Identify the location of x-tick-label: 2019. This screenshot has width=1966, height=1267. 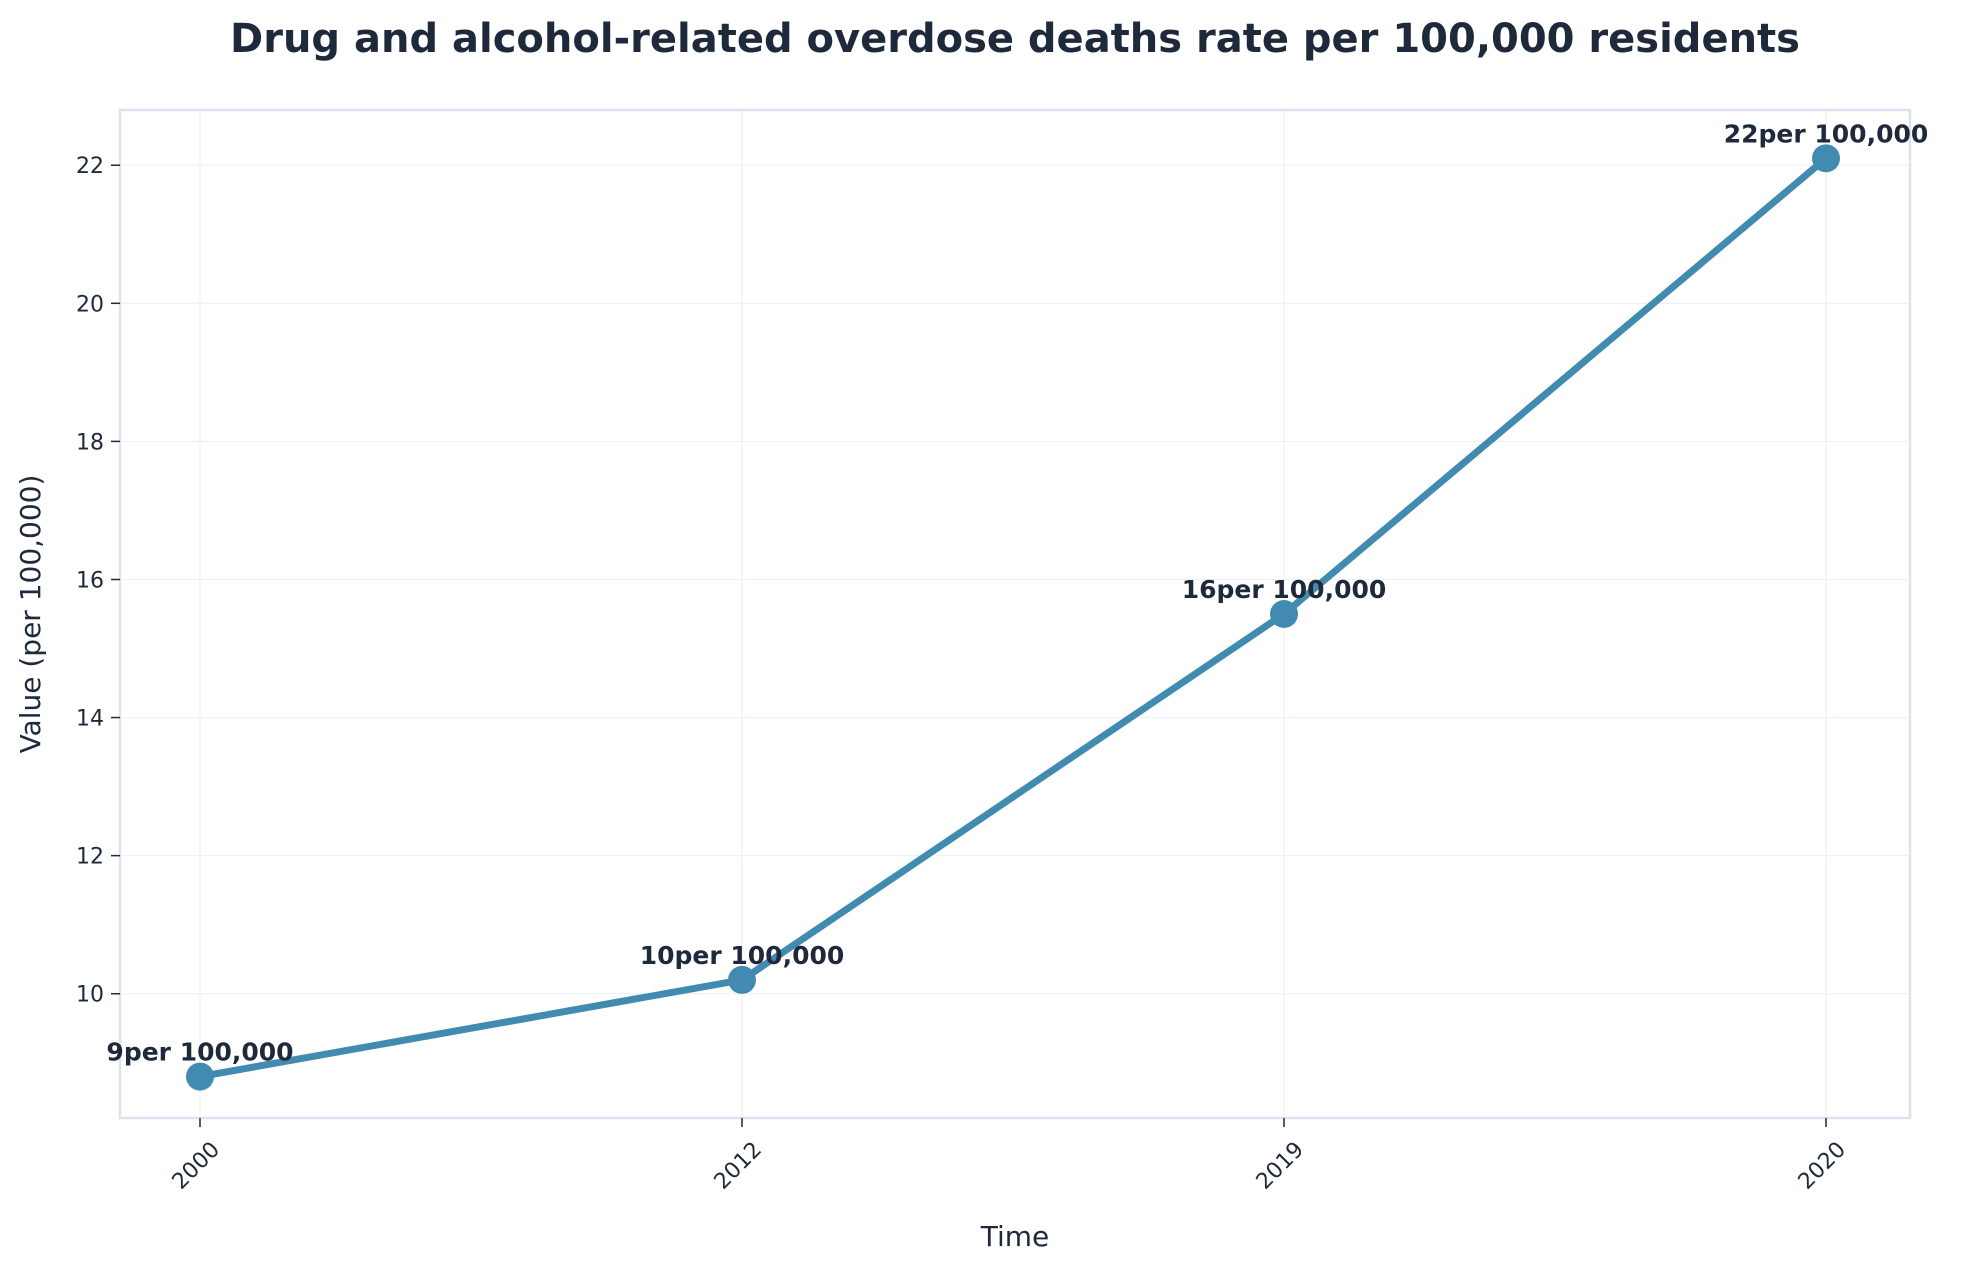
(1280, 1165).